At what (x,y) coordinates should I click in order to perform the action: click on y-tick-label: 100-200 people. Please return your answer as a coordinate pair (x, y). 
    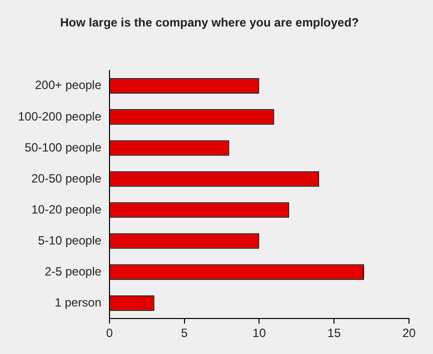
    Looking at the image, I should click on (60, 116).